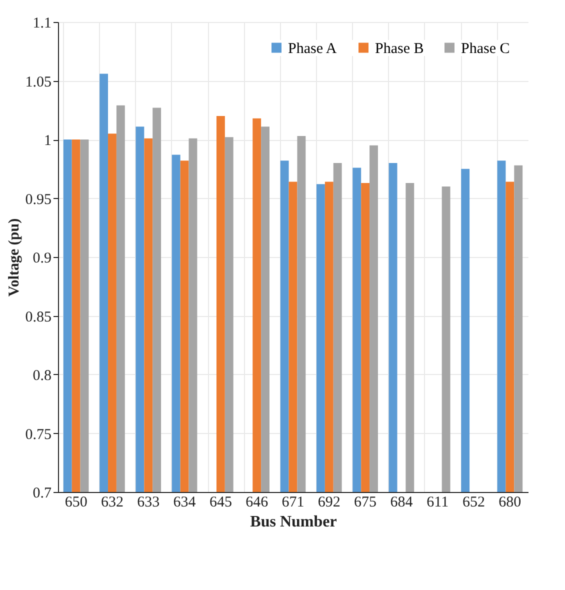 Image resolution: width=565 pixels, height=590 pixels. What do you see at coordinates (42, 24) in the screenshot?
I see `y-tick-label: 1.1` at bounding box center [42, 24].